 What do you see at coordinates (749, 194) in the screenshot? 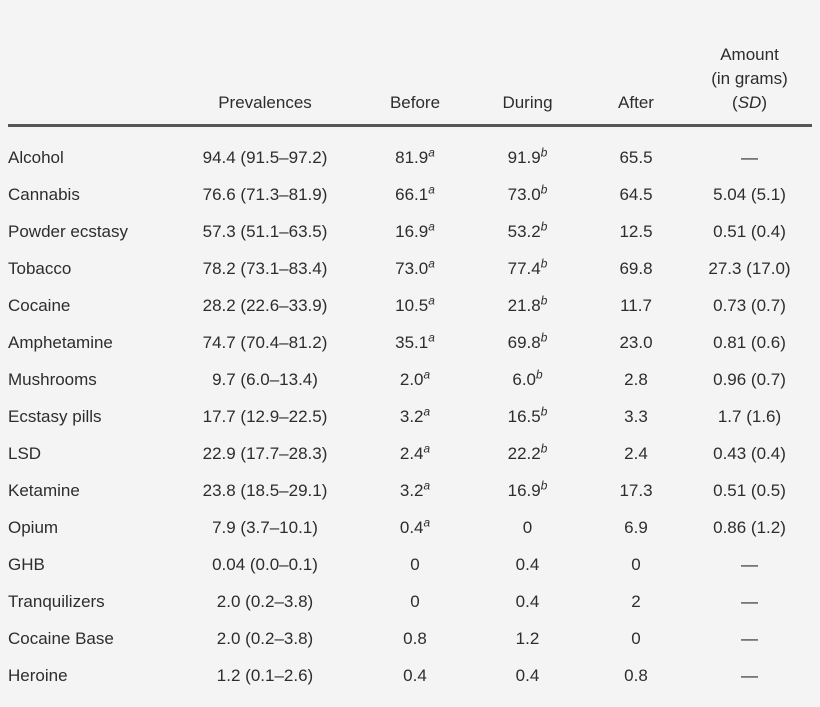
I see `amount-value: 5.04 (5.1)` at bounding box center [749, 194].